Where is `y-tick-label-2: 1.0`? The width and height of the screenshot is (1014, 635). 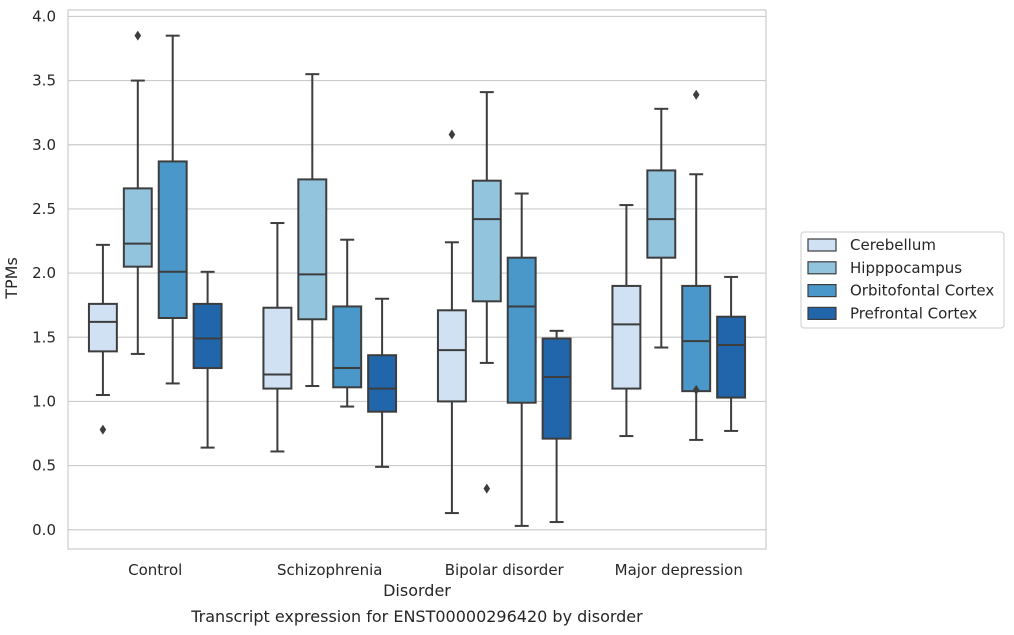 y-tick-label-2: 1.0 is located at coordinates (44, 401).